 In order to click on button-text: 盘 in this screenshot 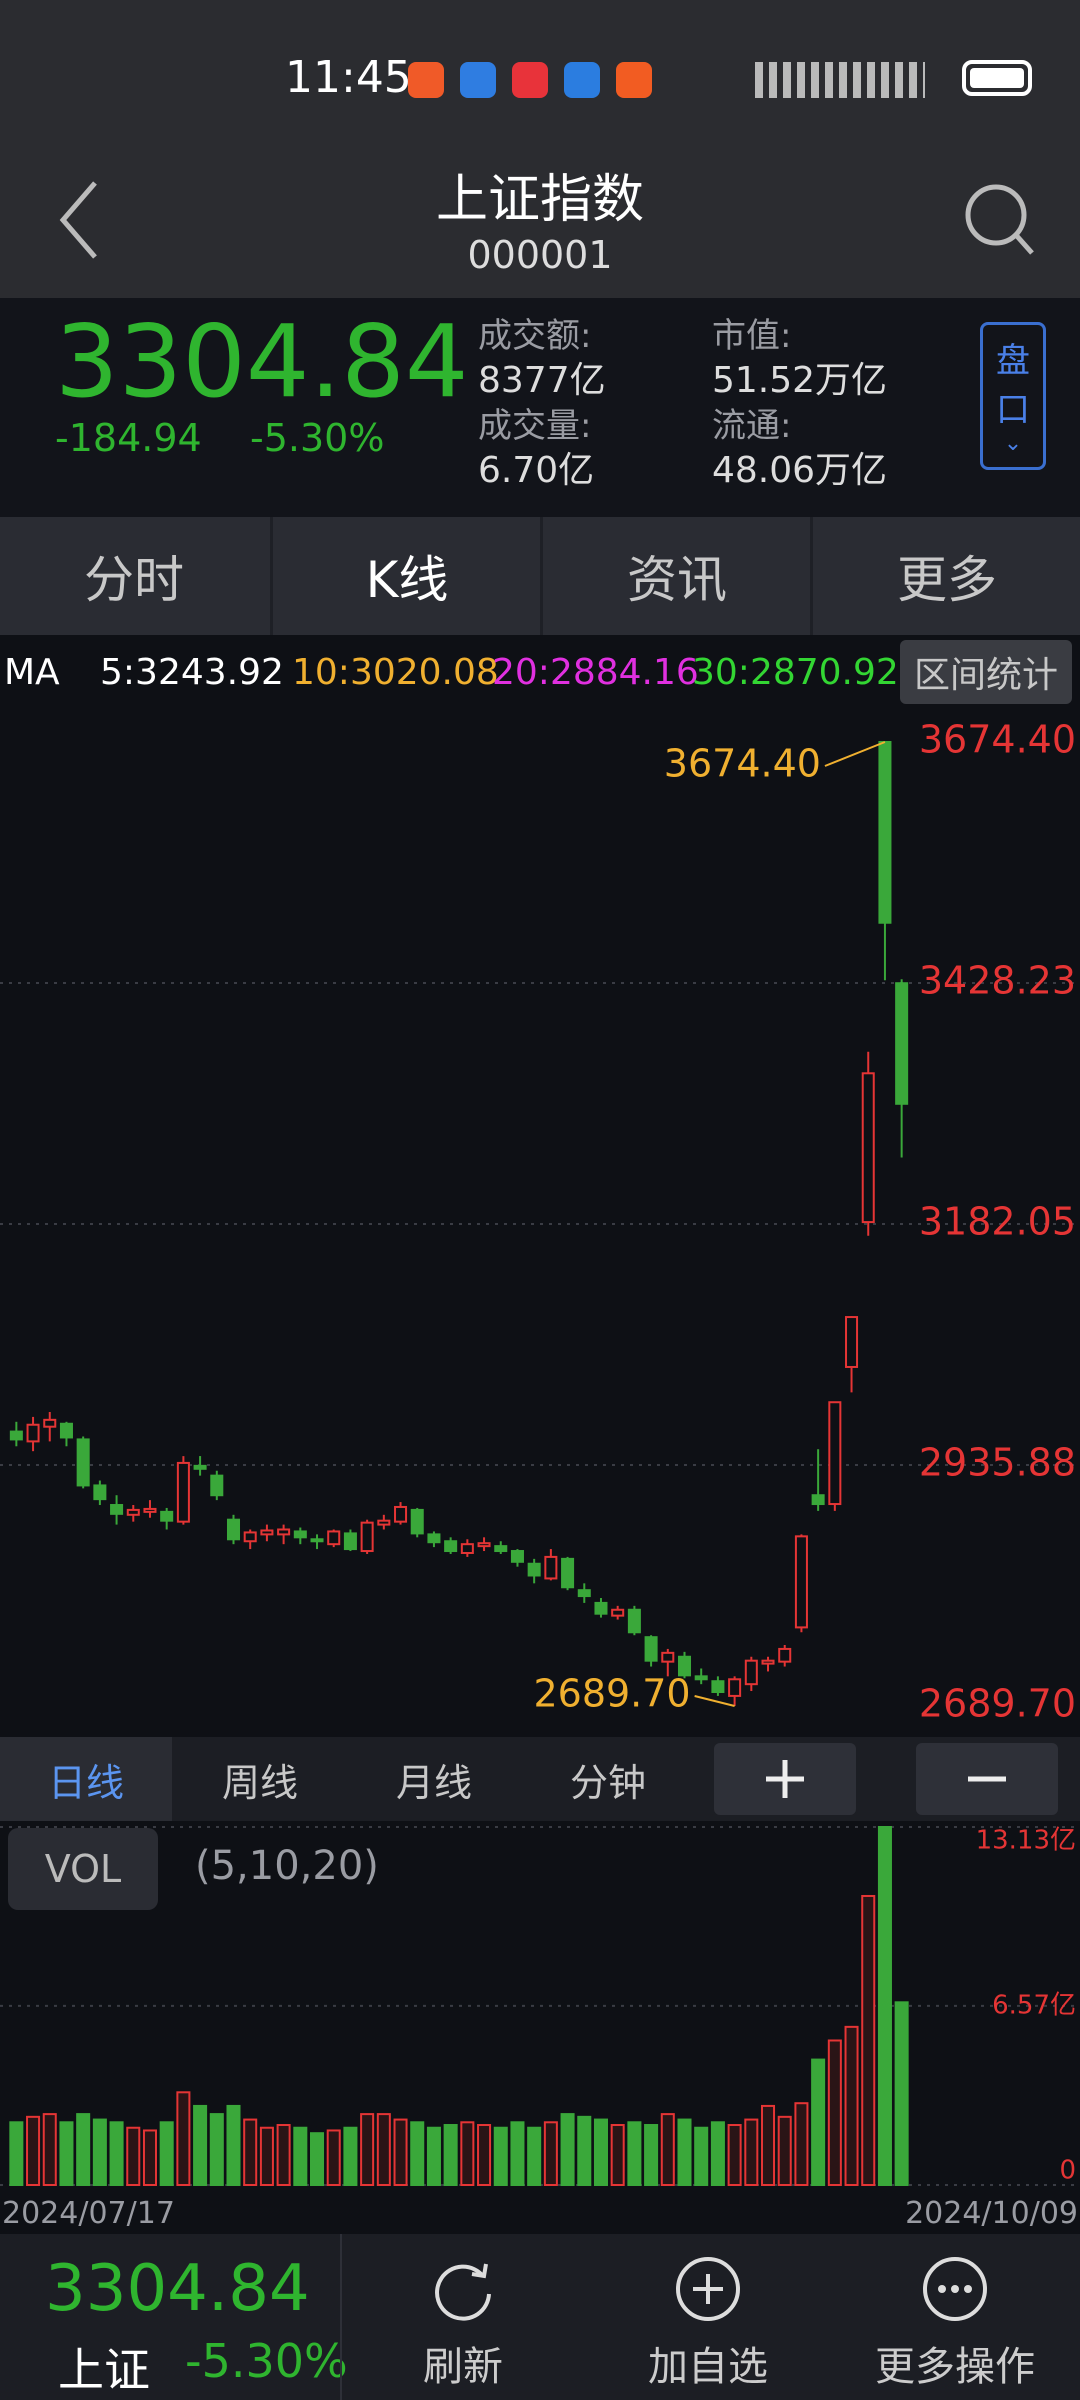, I will do `click(1013, 361)`.